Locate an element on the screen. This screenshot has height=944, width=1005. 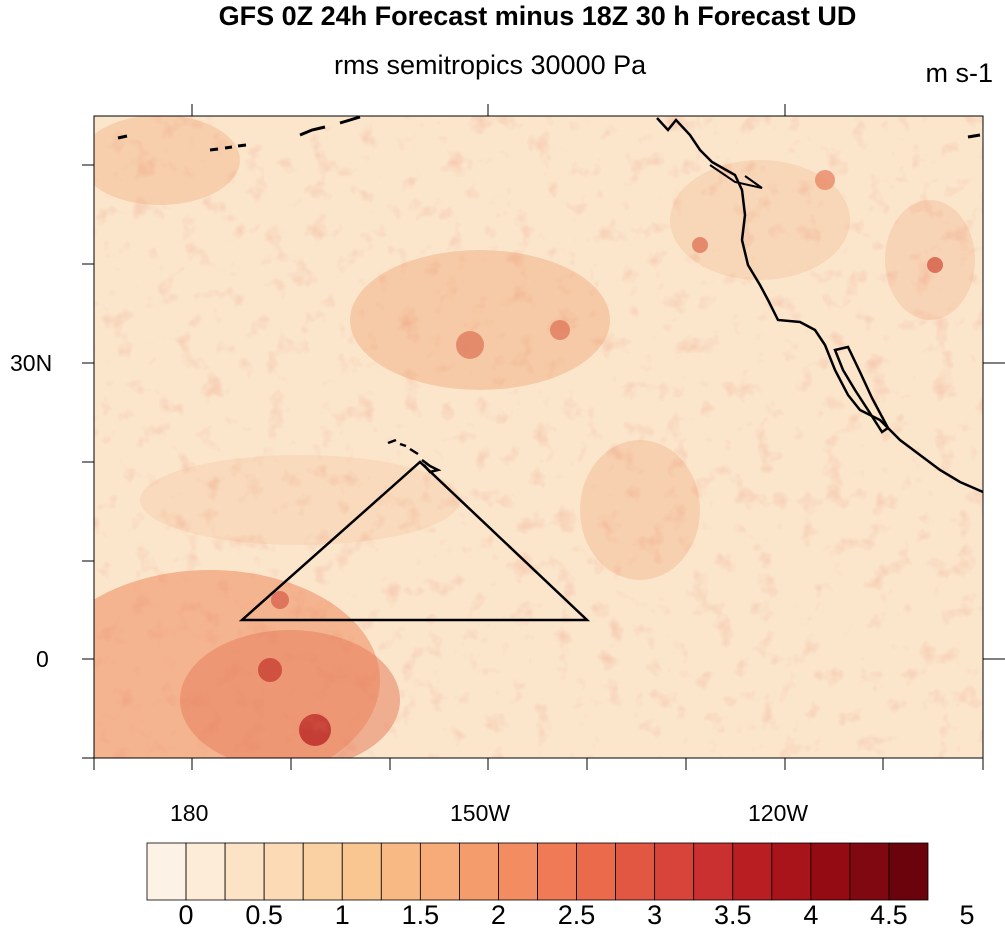
colorbar-label: 3 is located at coordinates (655, 915).